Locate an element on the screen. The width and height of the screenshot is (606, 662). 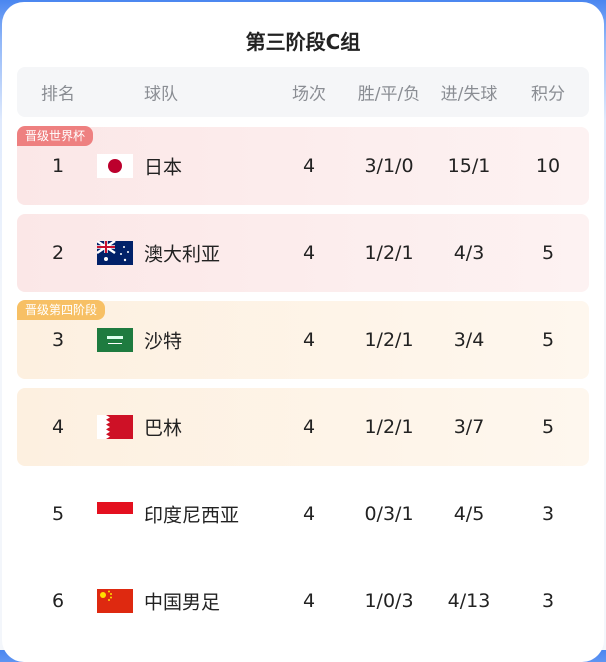
header-goals: 进/失球 is located at coordinates (469, 94).